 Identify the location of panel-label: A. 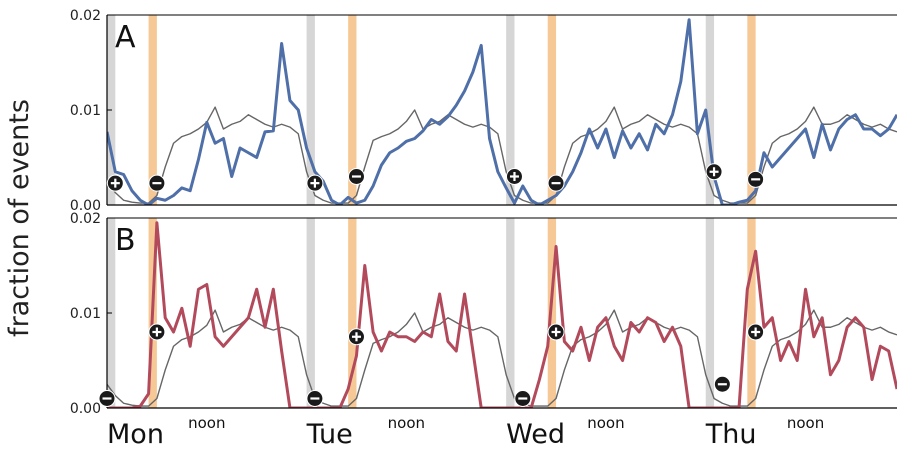
(125, 37).